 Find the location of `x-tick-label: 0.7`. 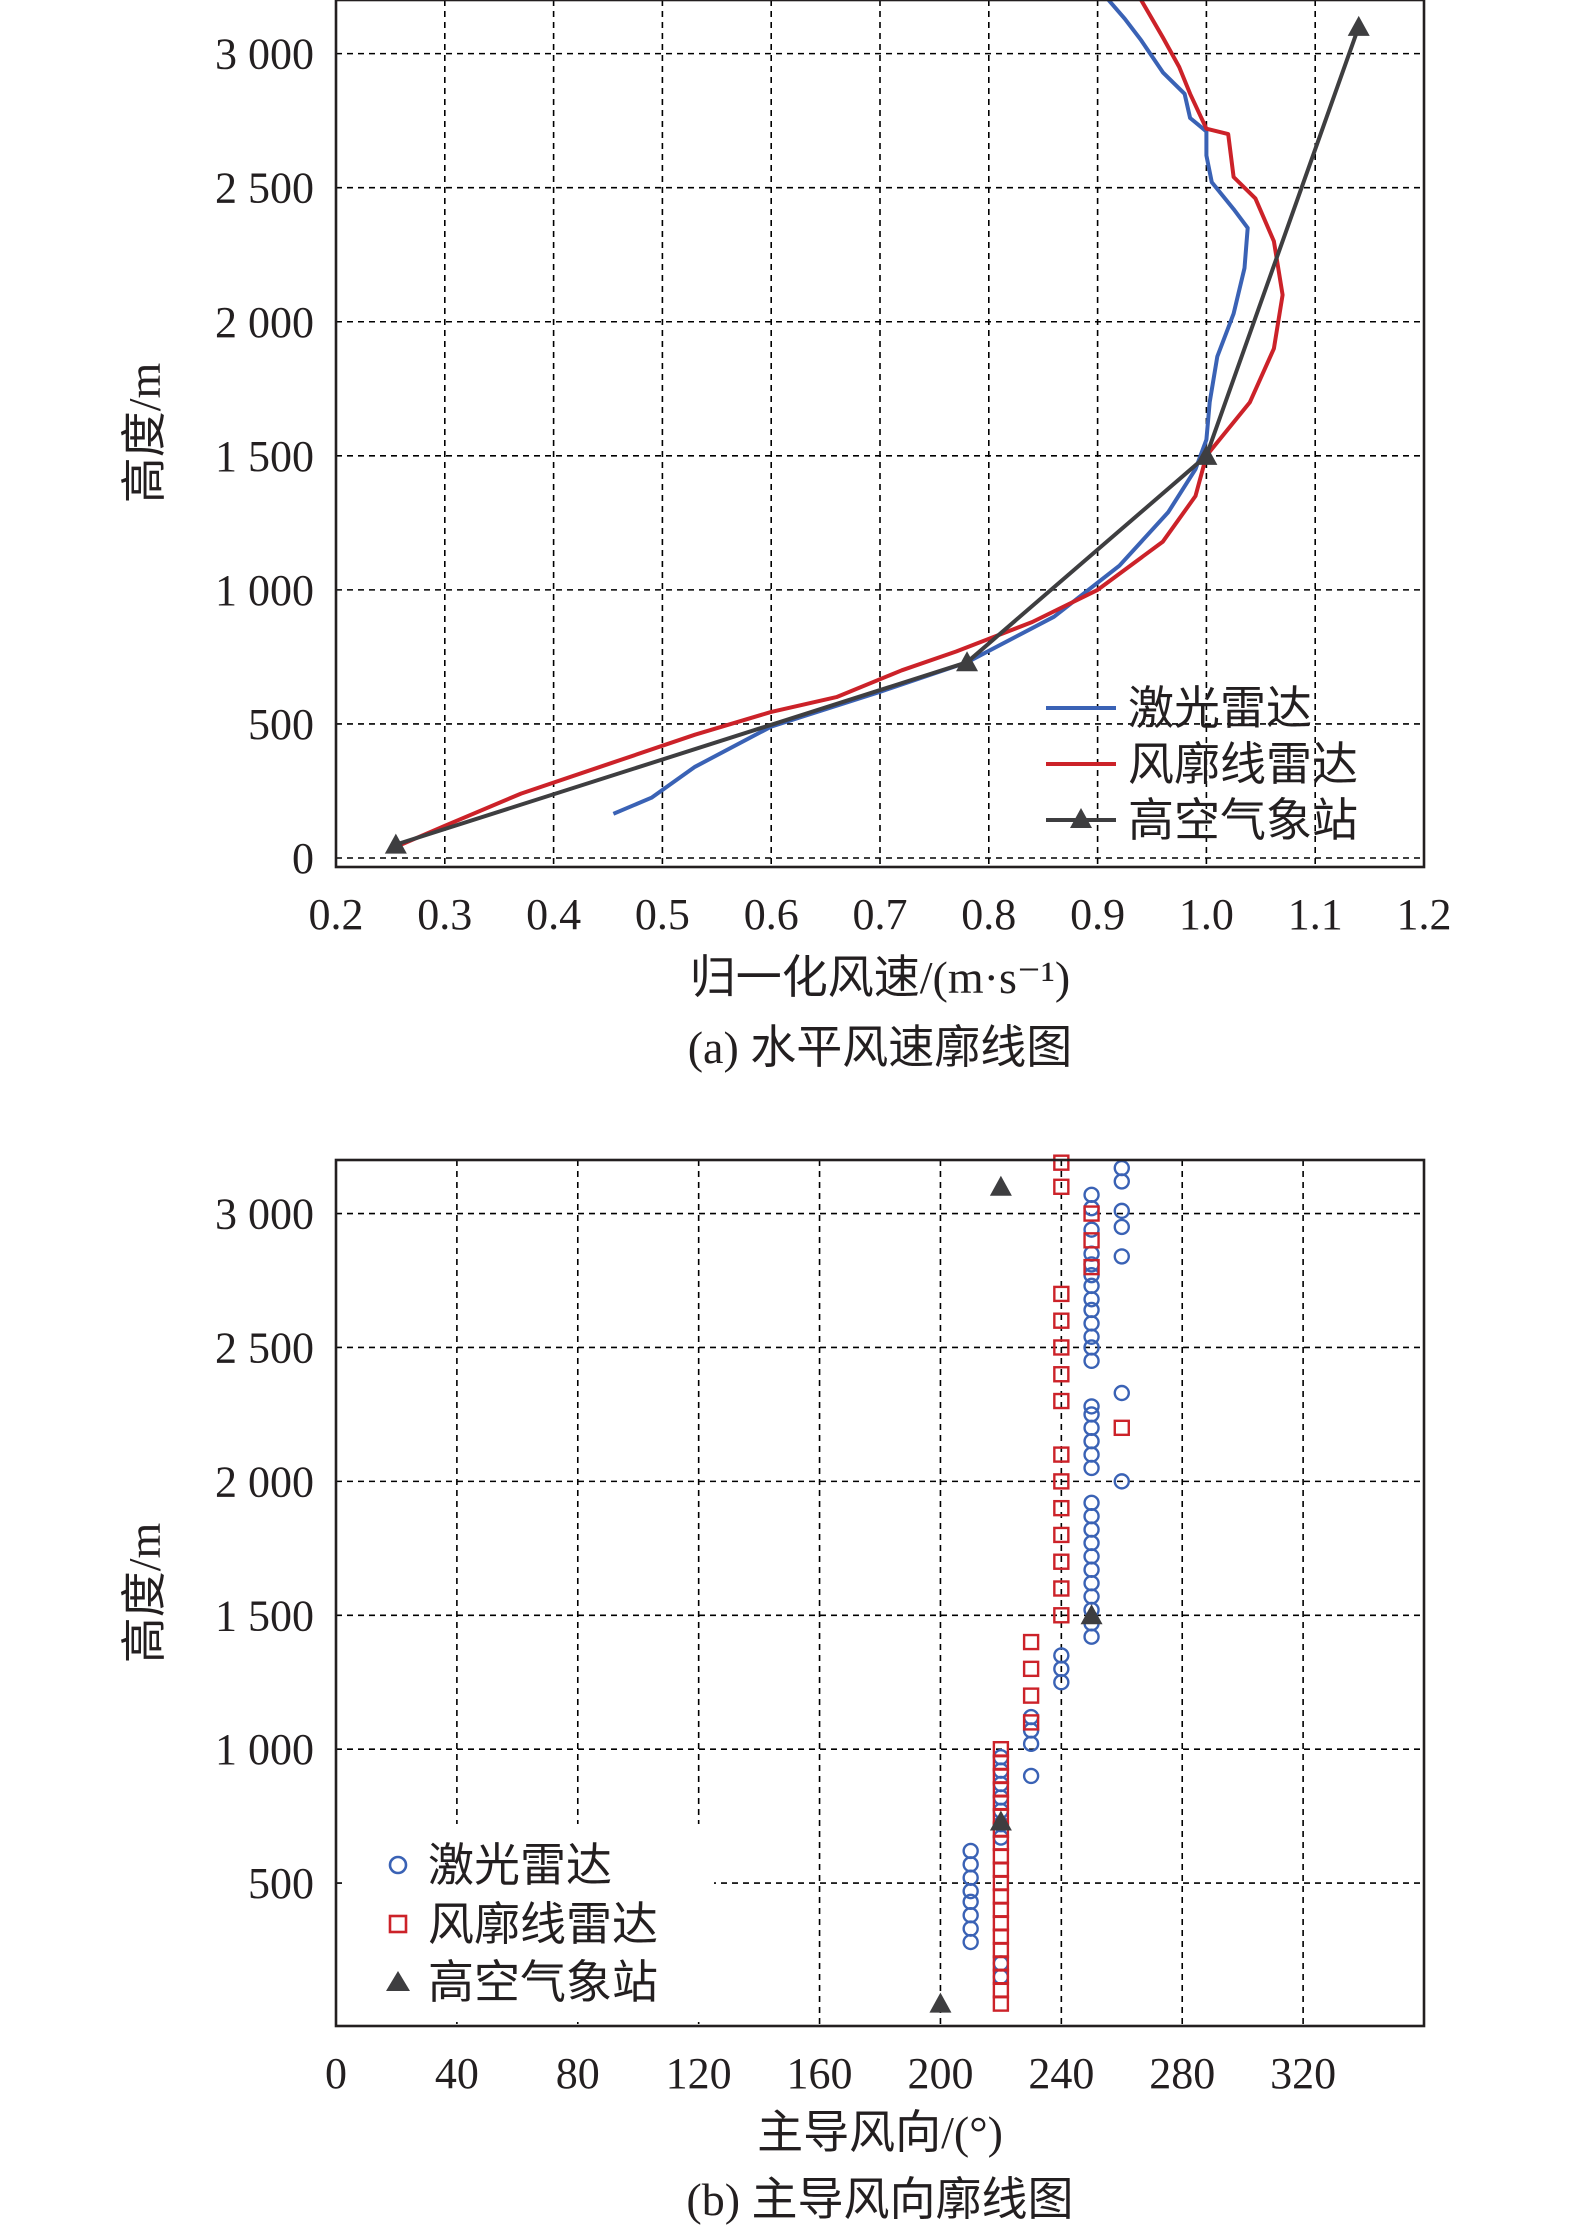

x-tick-label: 0.7 is located at coordinates (880, 914).